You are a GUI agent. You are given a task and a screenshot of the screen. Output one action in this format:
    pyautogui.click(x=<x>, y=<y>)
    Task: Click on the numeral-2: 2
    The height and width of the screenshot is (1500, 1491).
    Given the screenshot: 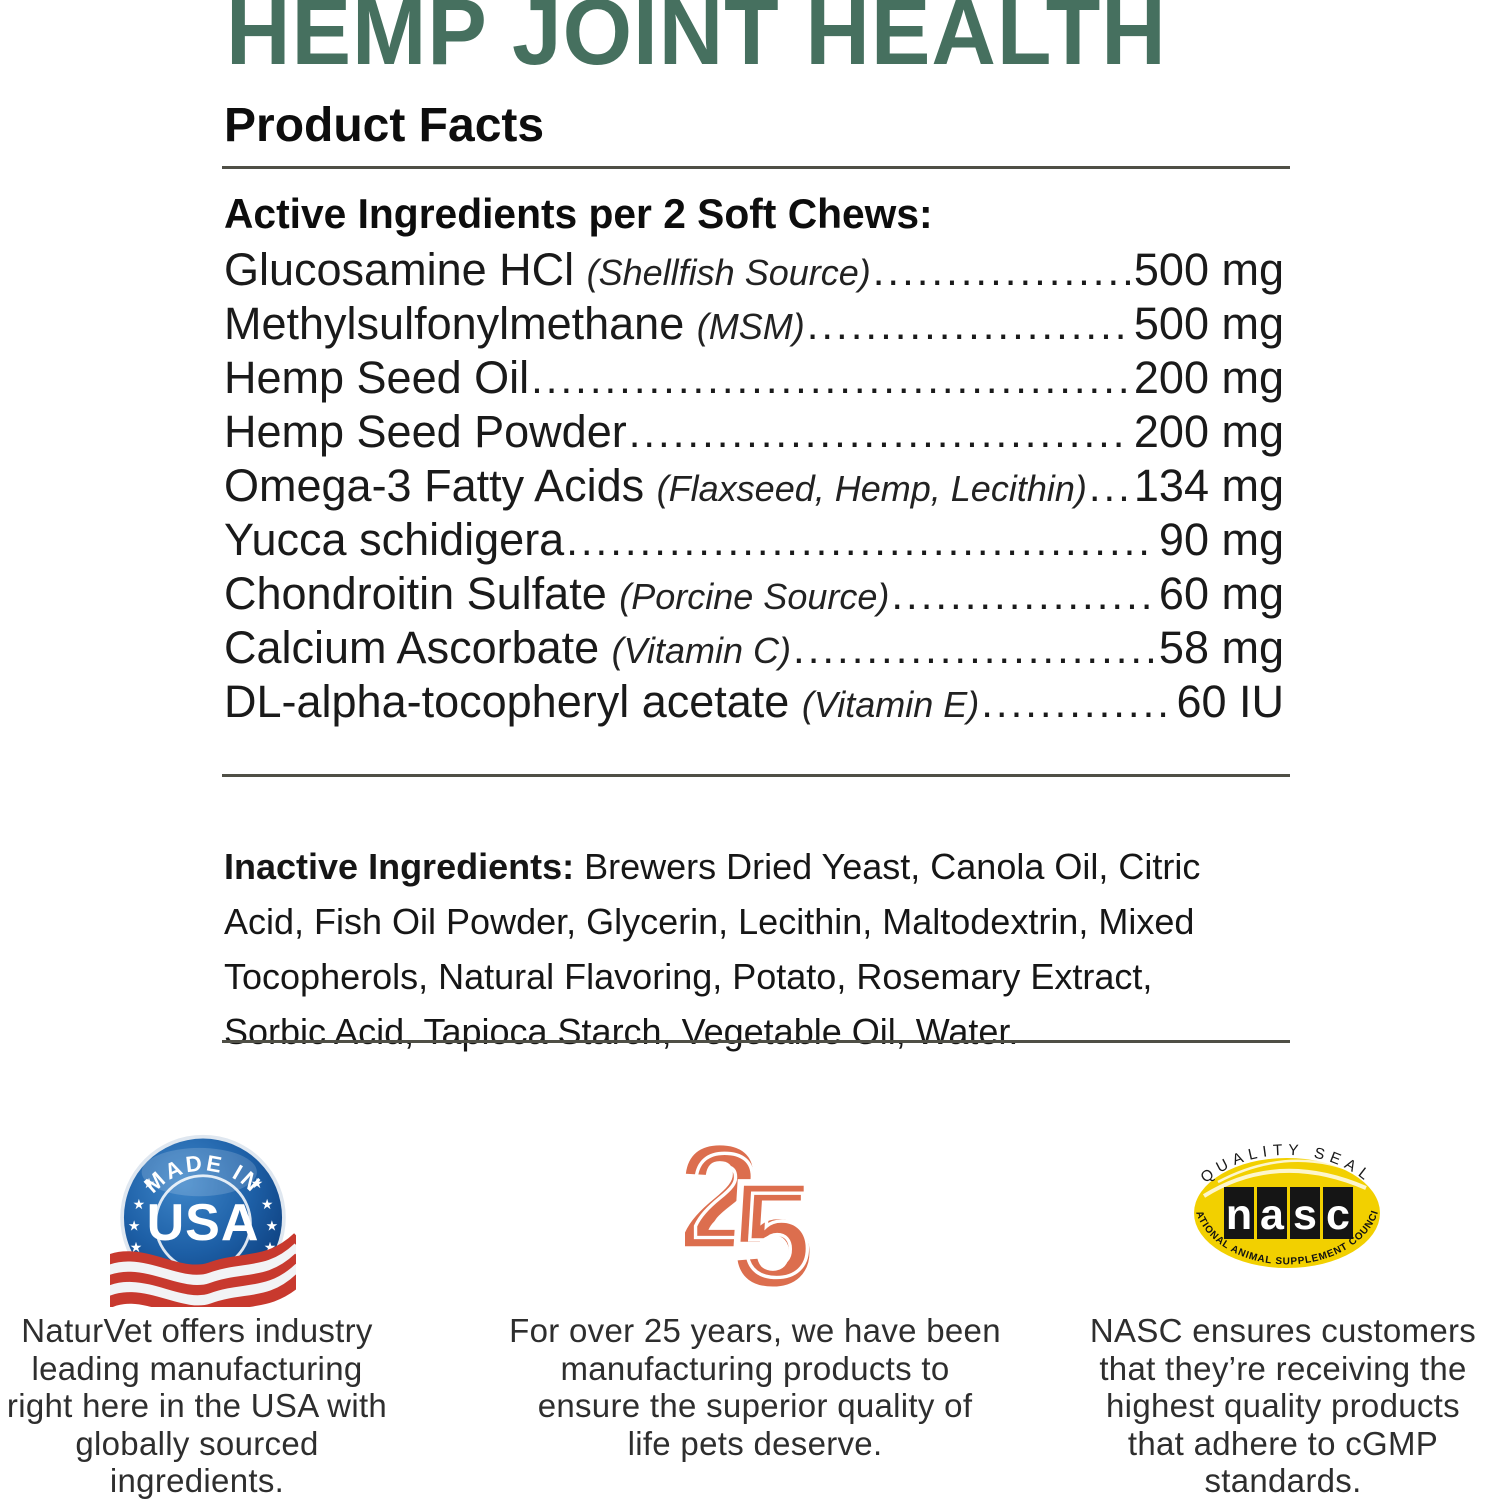 What is the action you would take?
    pyautogui.click(x=720, y=1204)
    